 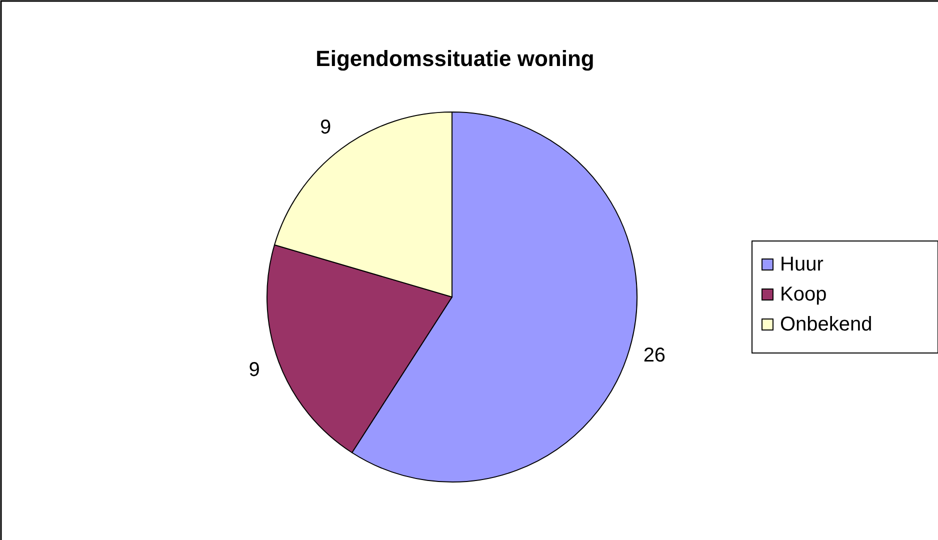 What do you see at coordinates (654, 355) in the screenshot?
I see `data-label: 26` at bounding box center [654, 355].